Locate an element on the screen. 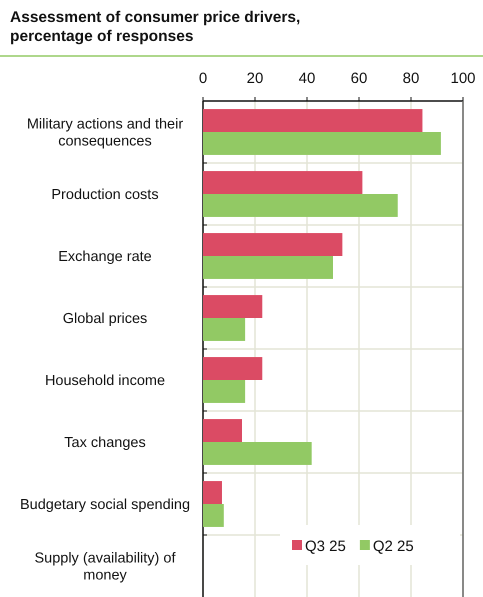 The width and height of the screenshot is (483, 597). y-tick-label: Household income is located at coordinates (105, 381).